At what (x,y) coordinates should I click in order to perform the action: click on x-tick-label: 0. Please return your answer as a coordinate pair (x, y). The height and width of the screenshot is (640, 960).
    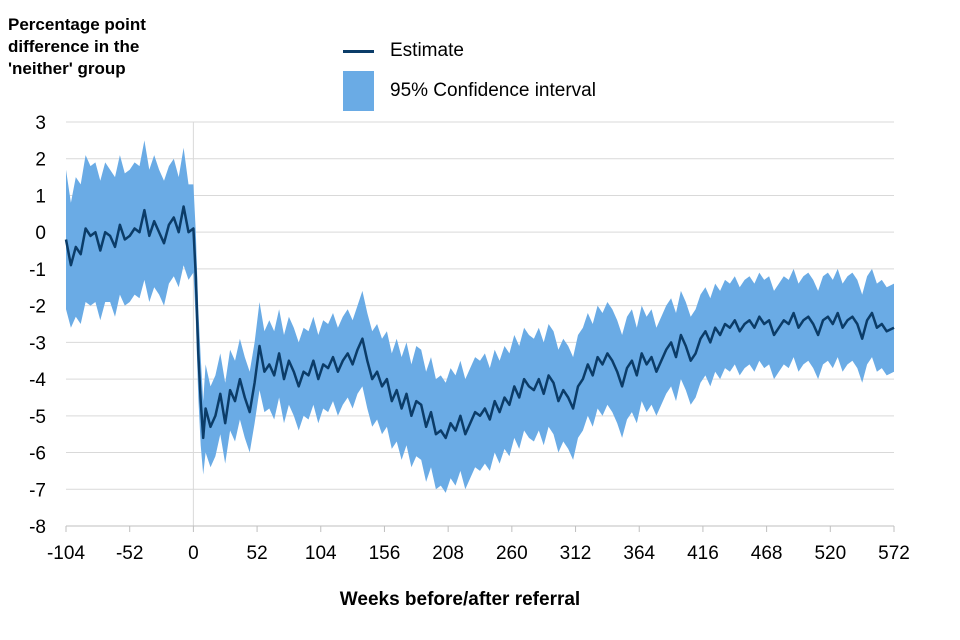
    Looking at the image, I should click on (193, 553).